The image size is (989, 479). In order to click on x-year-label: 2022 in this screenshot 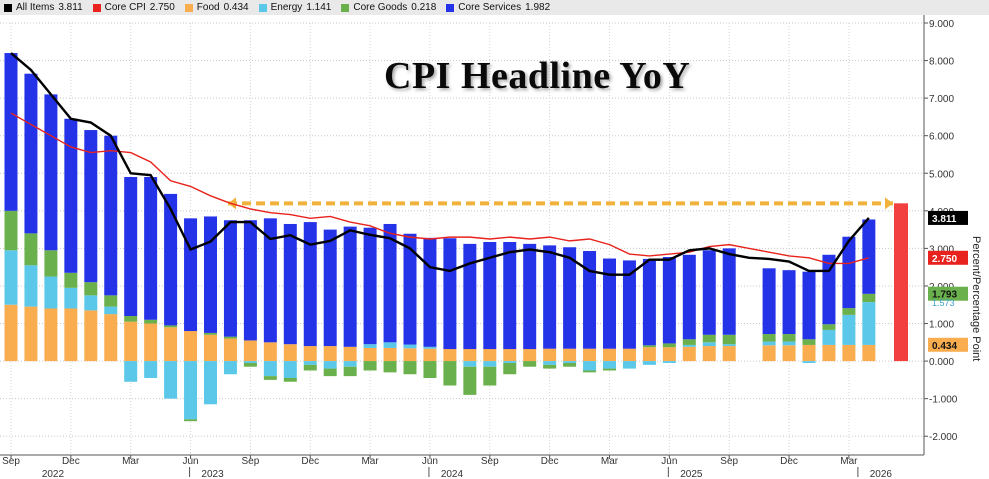, I will do `click(53, 474)`.